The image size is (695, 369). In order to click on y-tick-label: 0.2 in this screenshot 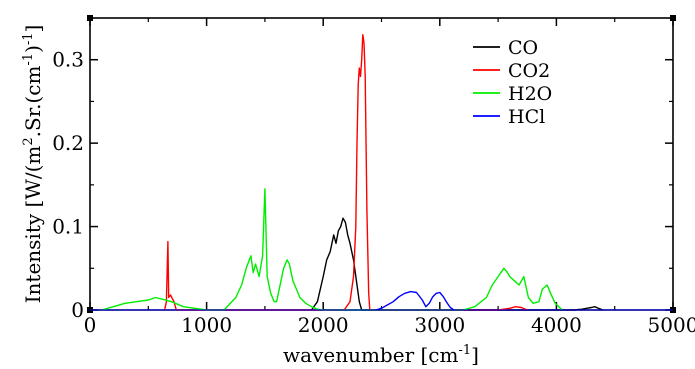, I will do `click(68, 143)`.